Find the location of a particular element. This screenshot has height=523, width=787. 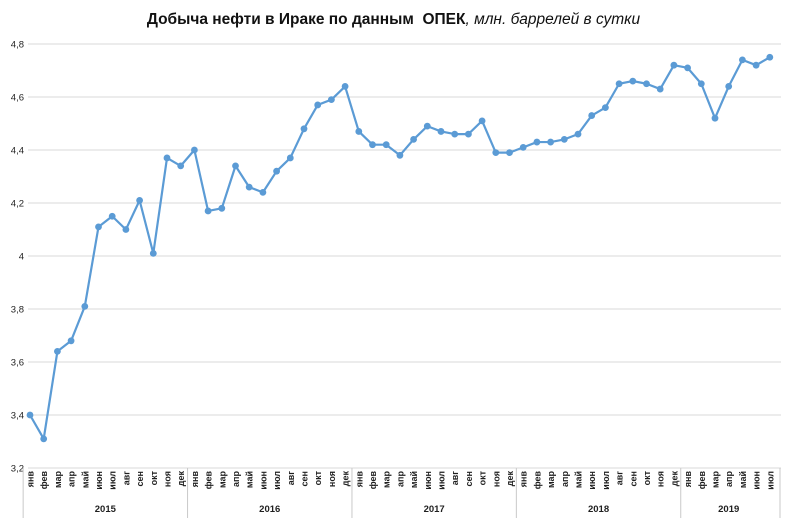

y-axis-tick-label: 3,2 is located at coordinates (17, 469).